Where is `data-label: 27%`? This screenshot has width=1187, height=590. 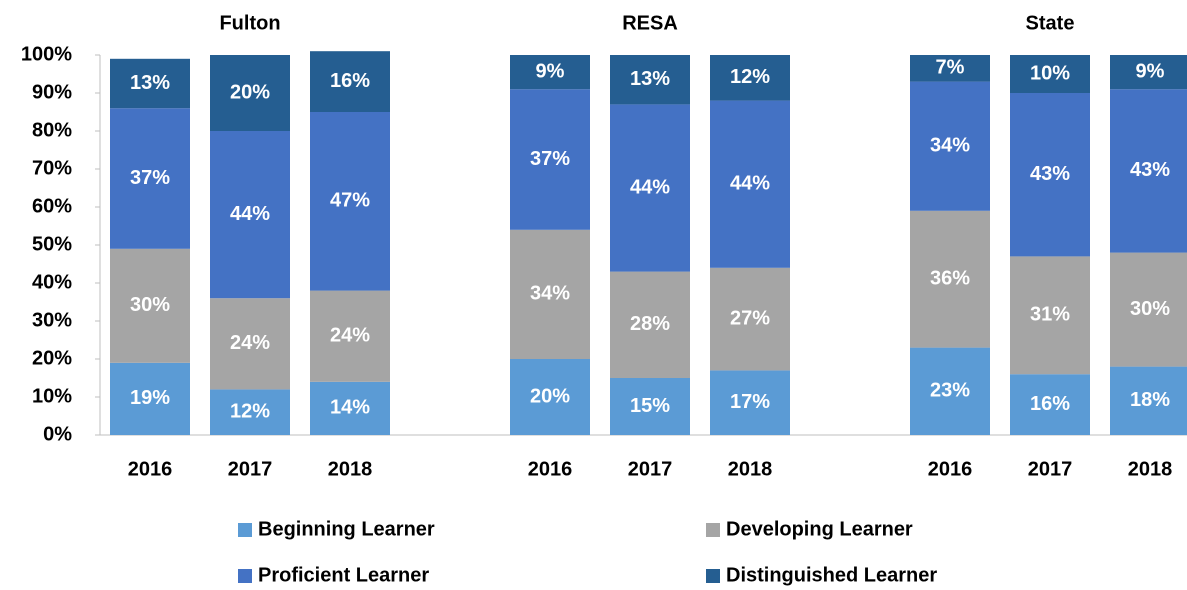
data-label: 27% is located at coordinates (750, 318).